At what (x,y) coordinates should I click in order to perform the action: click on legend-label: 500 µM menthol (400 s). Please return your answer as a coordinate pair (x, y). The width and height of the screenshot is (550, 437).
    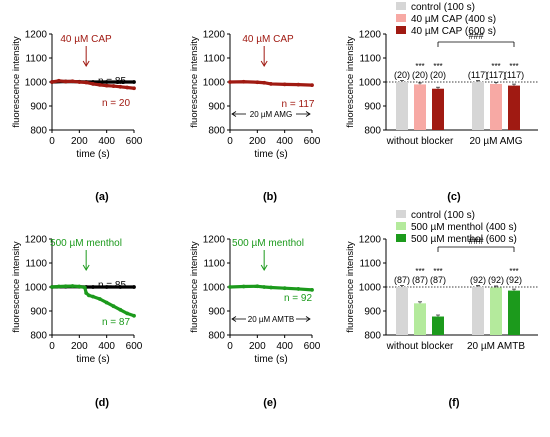
    Looking at the image, I should click on (464, 227).